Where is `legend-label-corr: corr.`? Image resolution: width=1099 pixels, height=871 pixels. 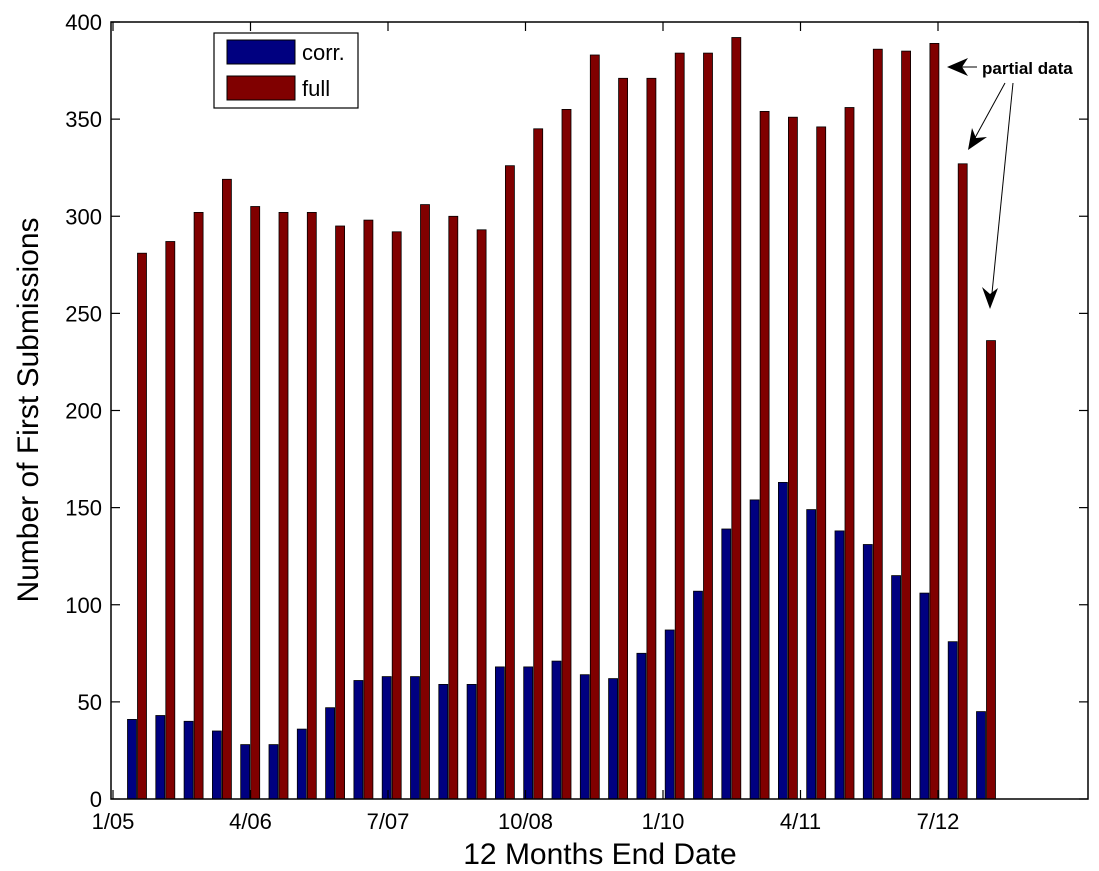 legend-label-corr: corr. is located at coordinates (323, 52).